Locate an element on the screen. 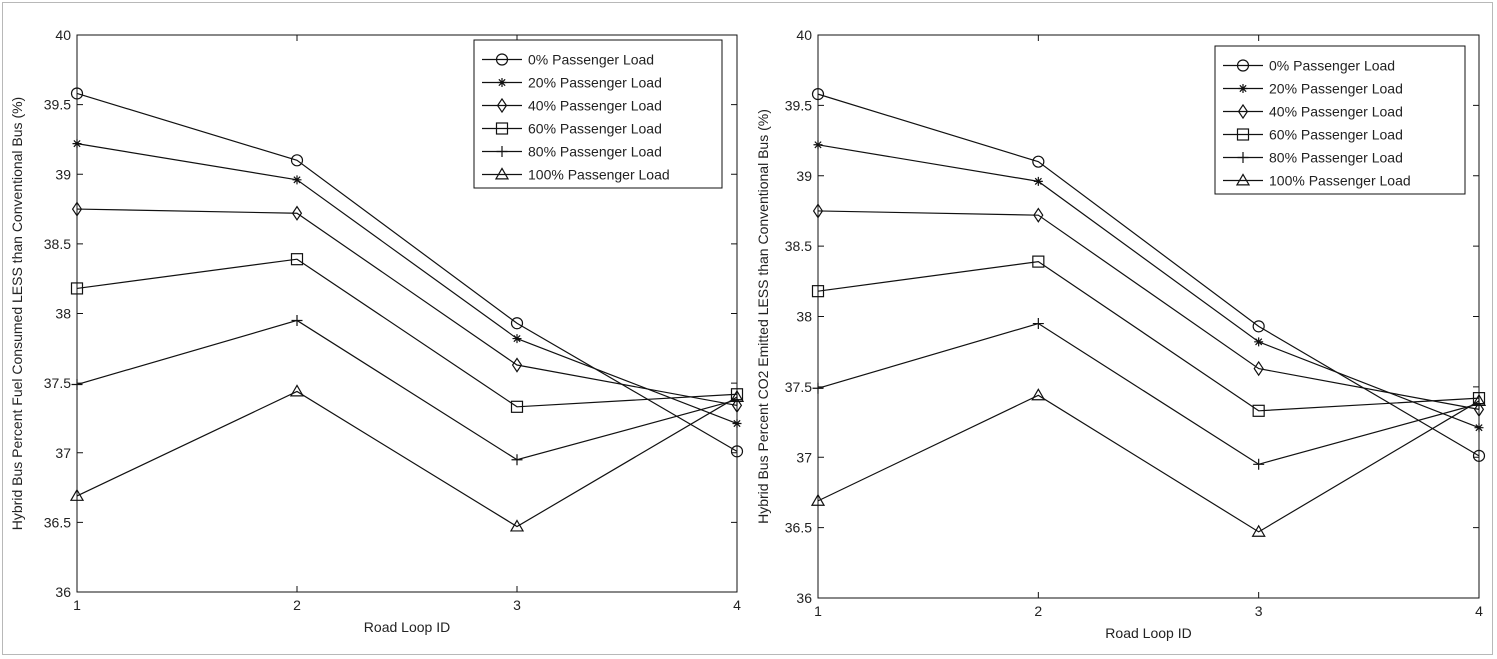 This screenshot has width=1497, height=659. legend-entry: 20% Passenger Load is located at coordinates (1313, 89).